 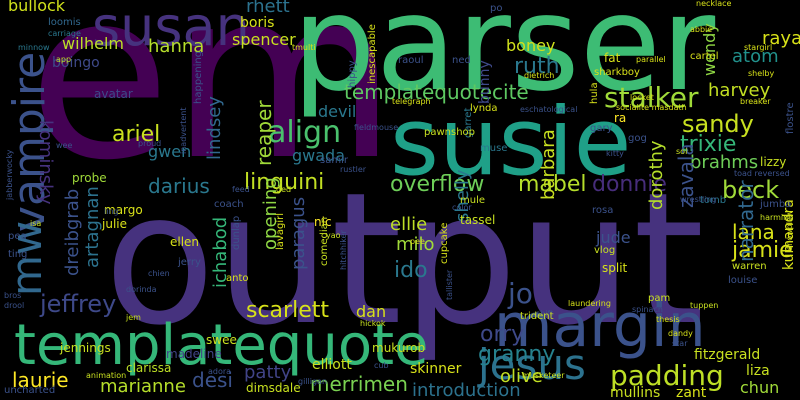 I want to click on word-gary: gary, so click(x=601, y=128).